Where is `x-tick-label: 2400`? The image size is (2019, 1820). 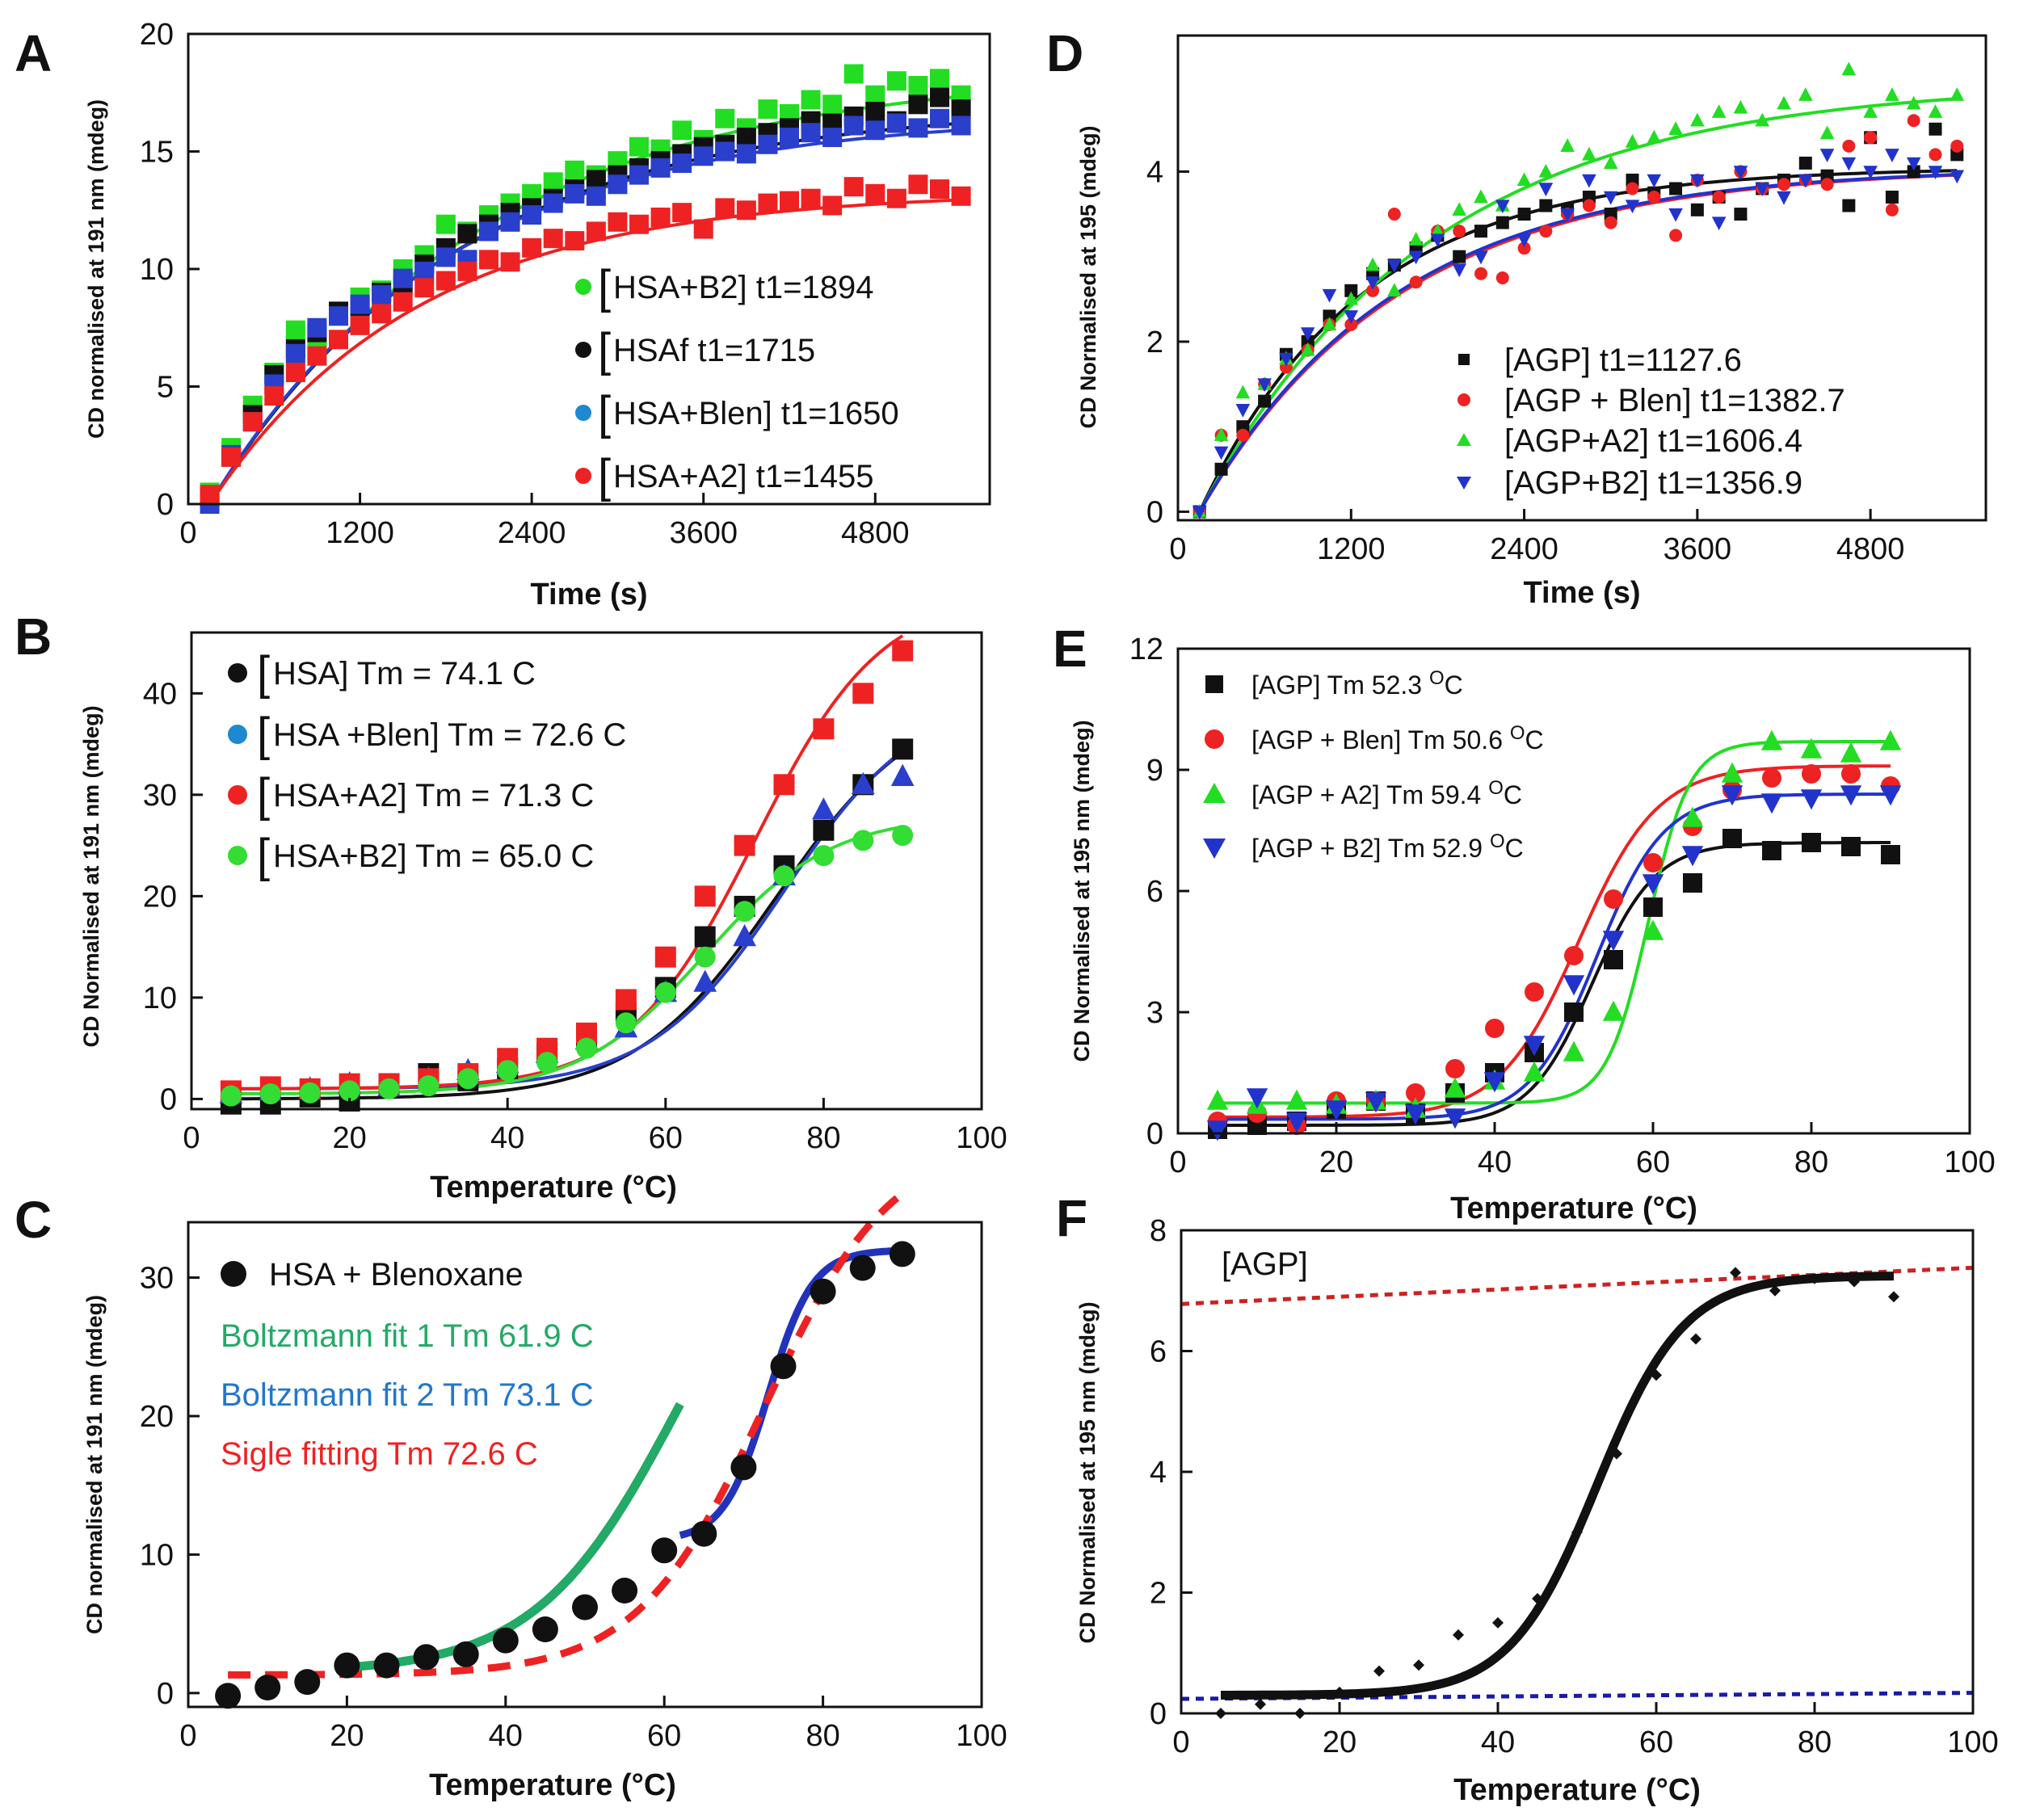 x-tick-label: 2400 is located at coordinates (532, 533).